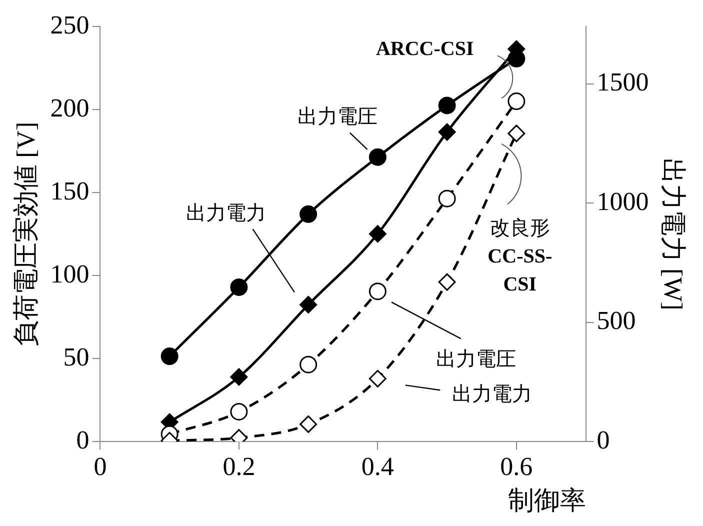 The image size is (703, 526). What do you see at coordinates (616, 321) in the screenshot?
I see `y2-tick-label: 500` at bounding box center [616, 321].